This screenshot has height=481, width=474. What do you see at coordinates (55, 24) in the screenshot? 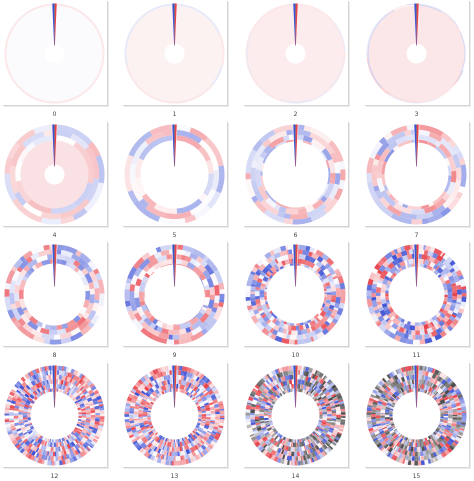
I see `top-wedge` at bounding box center [55, 24].